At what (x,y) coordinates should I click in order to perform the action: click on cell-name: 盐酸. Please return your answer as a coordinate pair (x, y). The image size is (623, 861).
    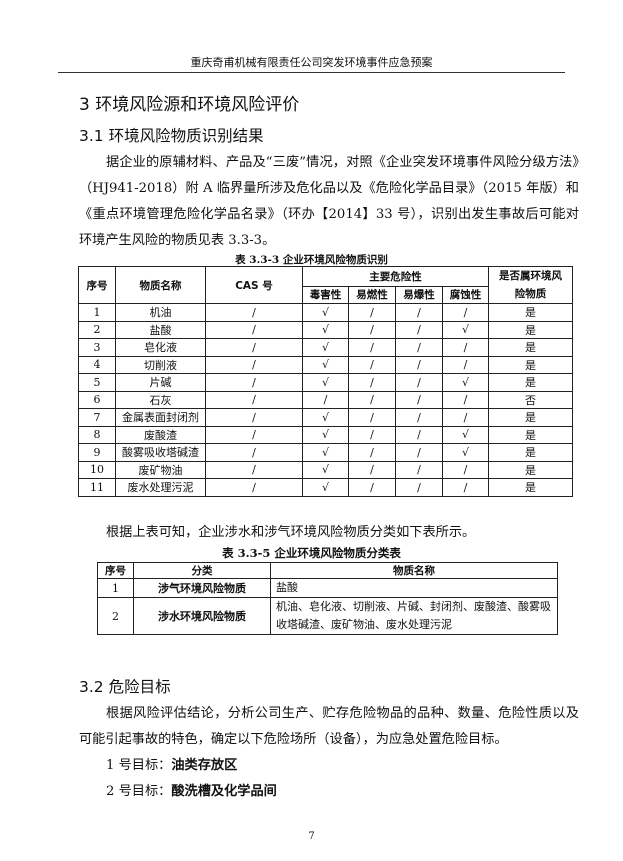
    Looking at the image, I should click on (160, 329).